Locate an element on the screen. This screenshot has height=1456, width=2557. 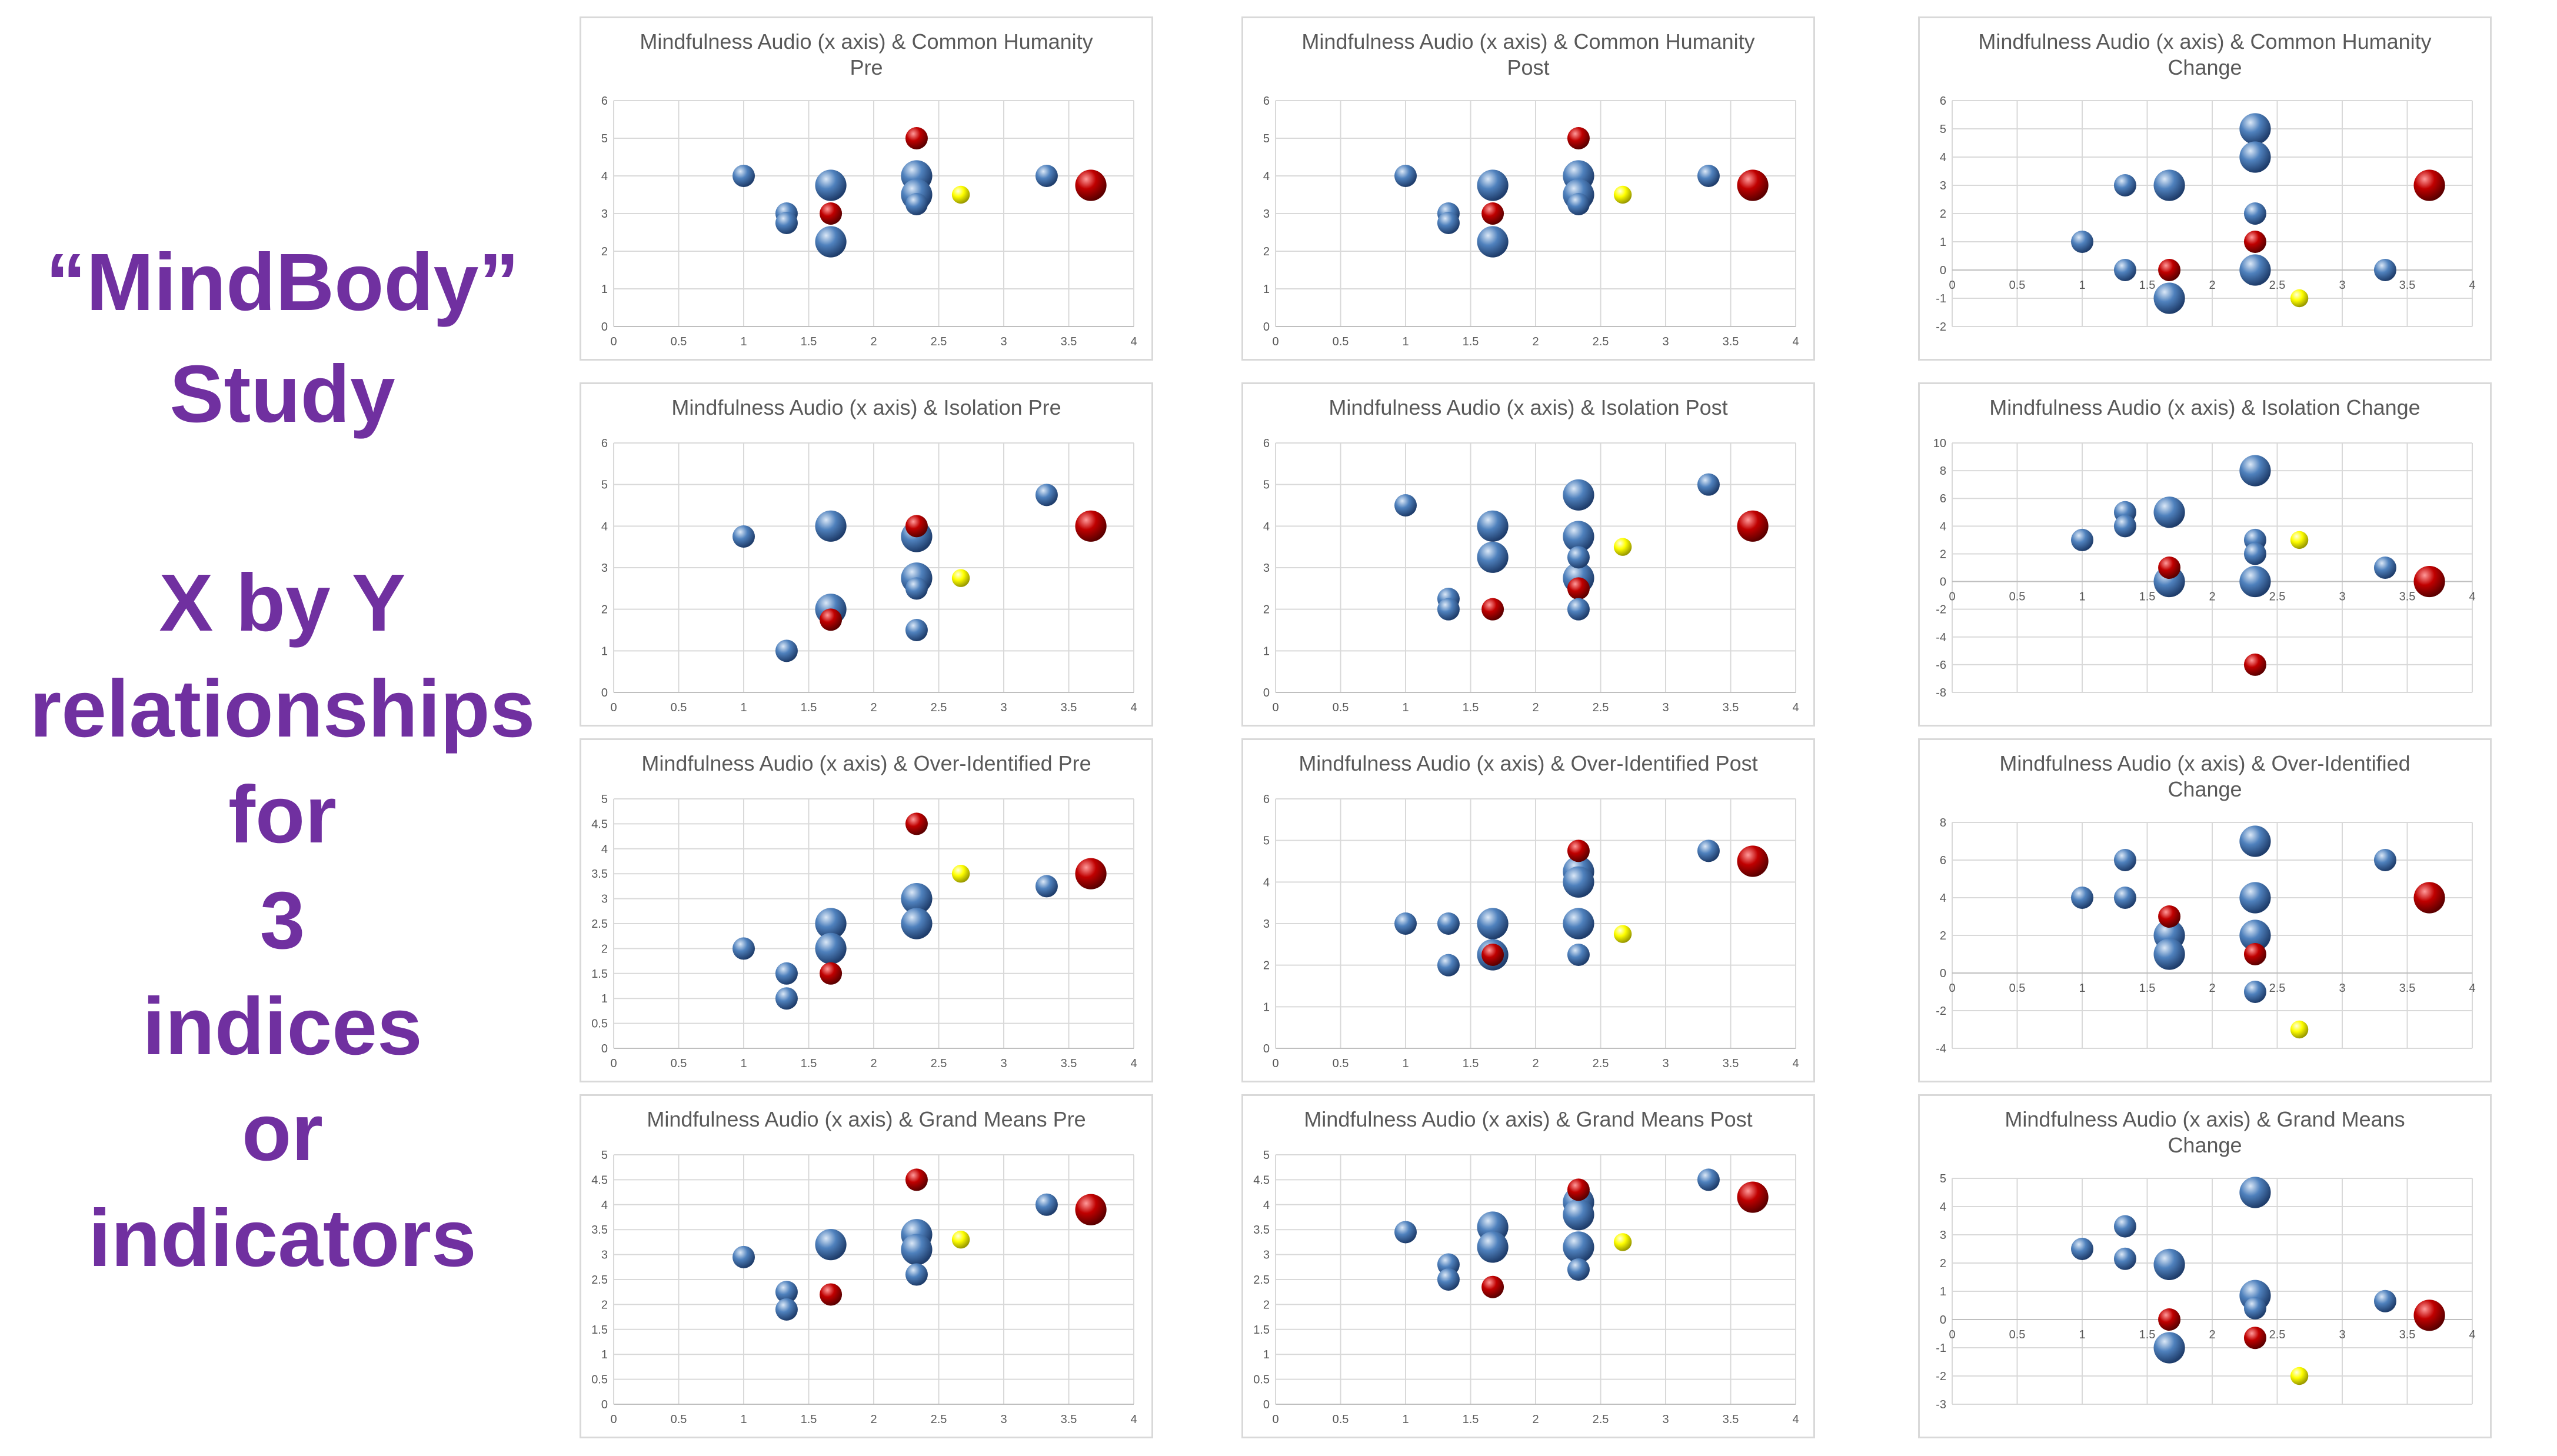
y-tick-label: -2 is located at coordinates (1941, 1011).